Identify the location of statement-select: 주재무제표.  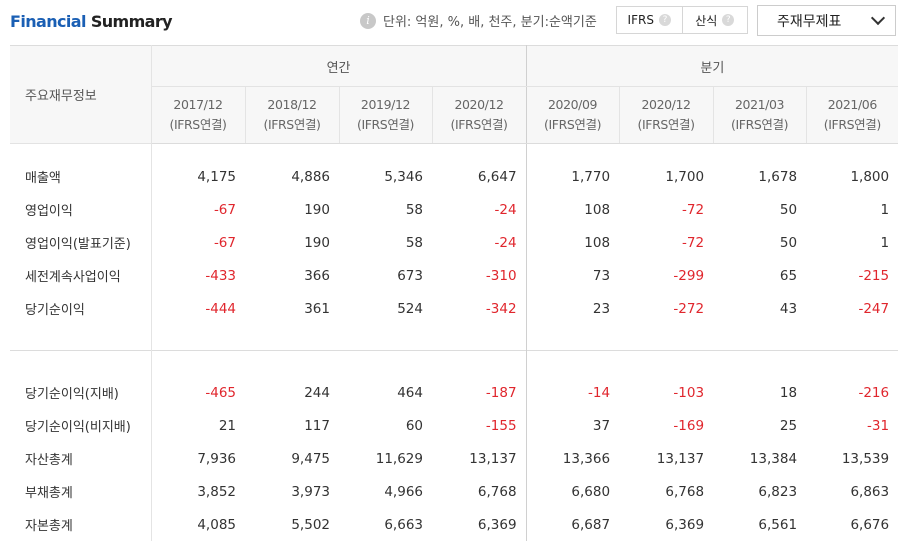
(826, 20).